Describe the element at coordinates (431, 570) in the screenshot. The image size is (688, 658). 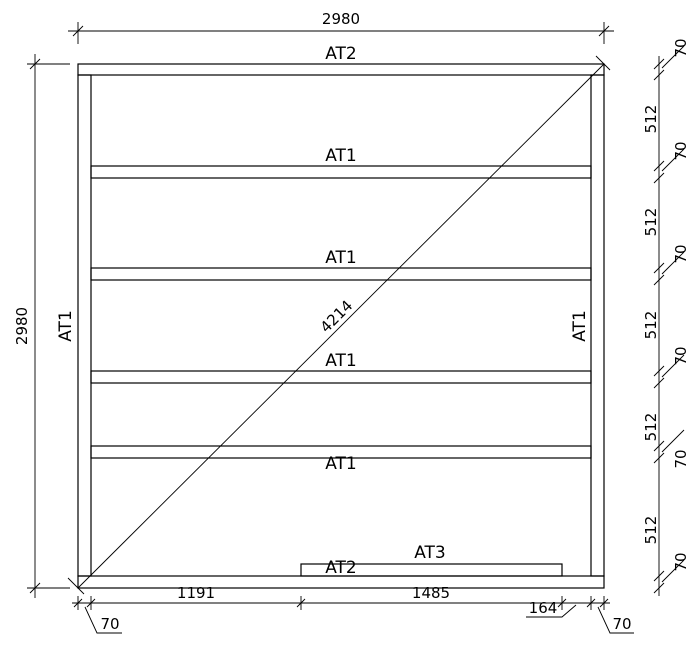
I see `opening-piece` at that location.